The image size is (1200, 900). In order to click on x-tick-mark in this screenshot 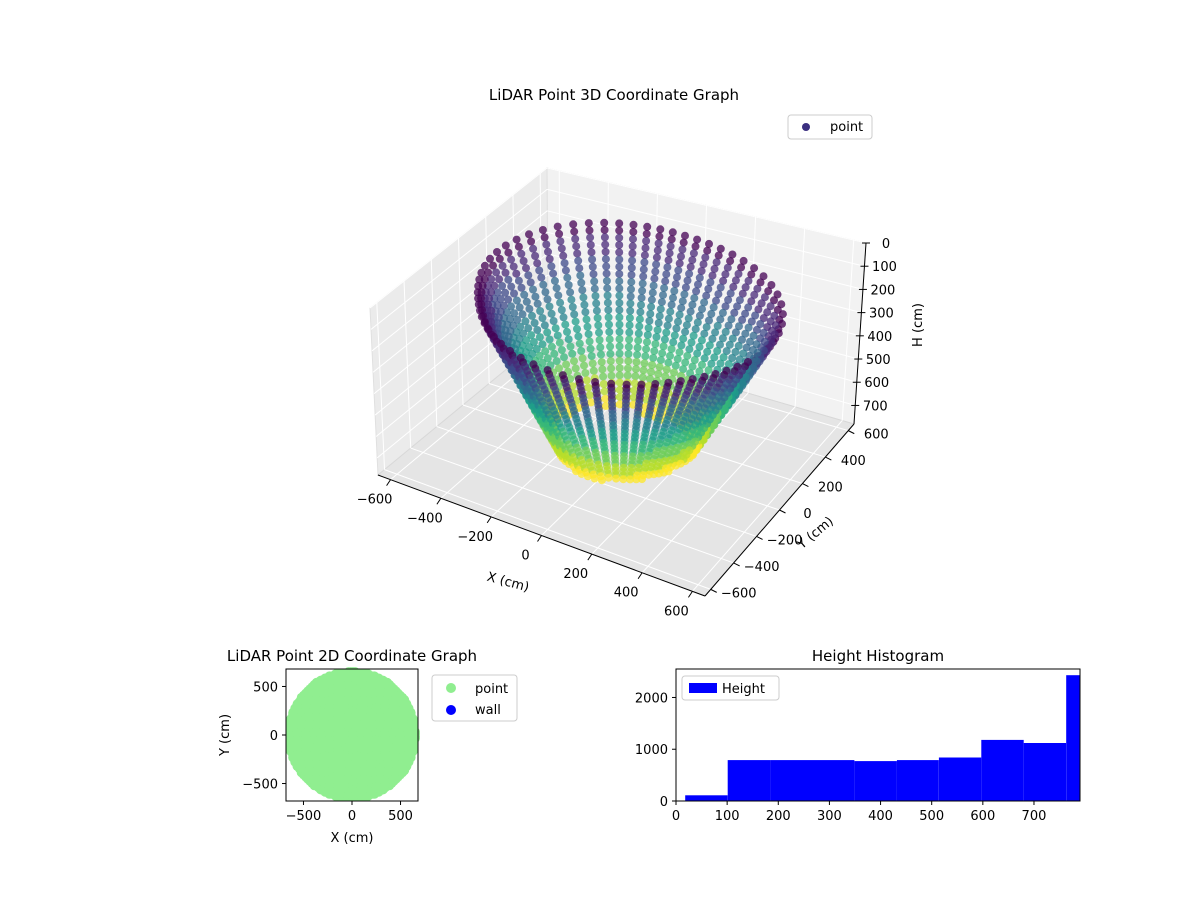, I will do `click(489, 520)`.